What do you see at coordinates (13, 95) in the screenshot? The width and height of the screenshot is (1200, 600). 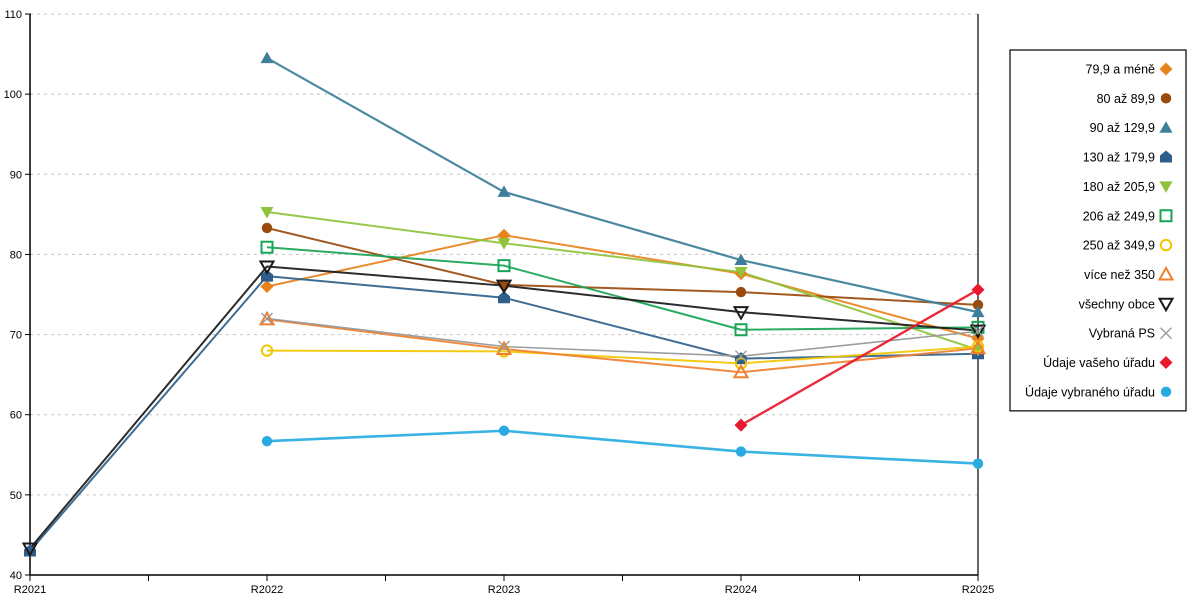 I see `y-tick-label: 100` at bounding box center [13, 95].